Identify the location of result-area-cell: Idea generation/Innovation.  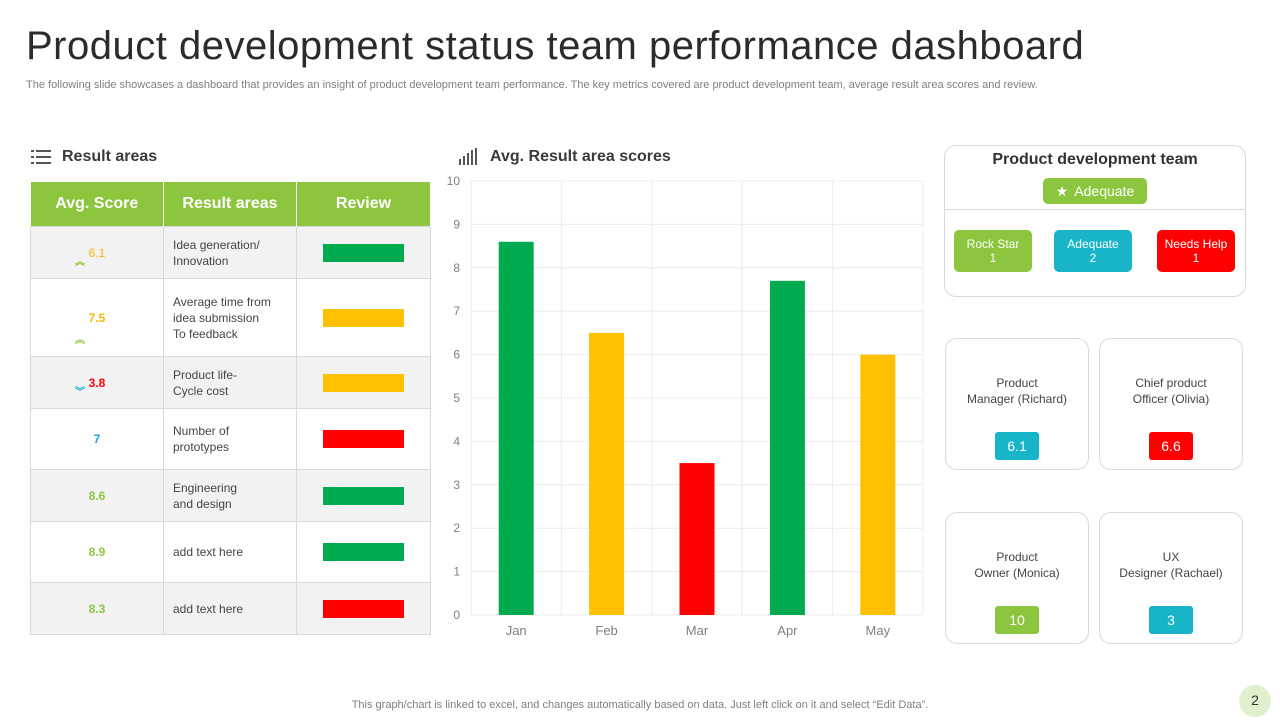
(230, 252).